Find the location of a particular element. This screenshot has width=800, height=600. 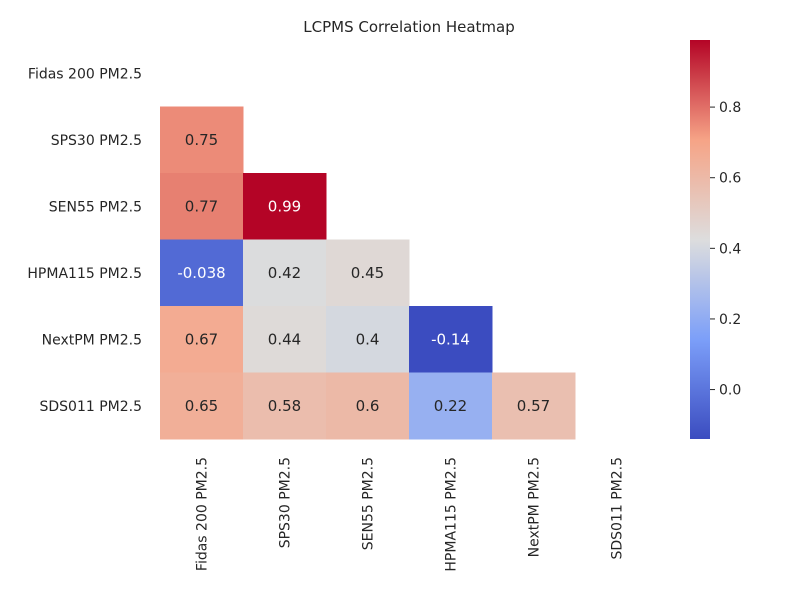

colorbar-tick-label: 0.6 is located at coordinates (730, 179).